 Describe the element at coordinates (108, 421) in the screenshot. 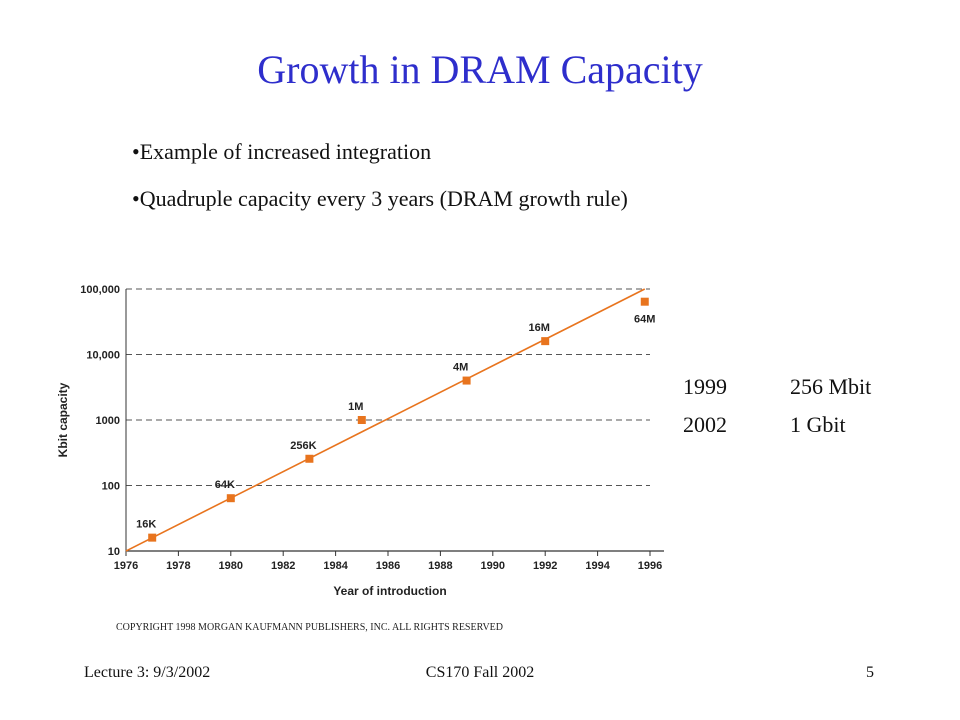

I see `y-tick-label: 1000` at that location.